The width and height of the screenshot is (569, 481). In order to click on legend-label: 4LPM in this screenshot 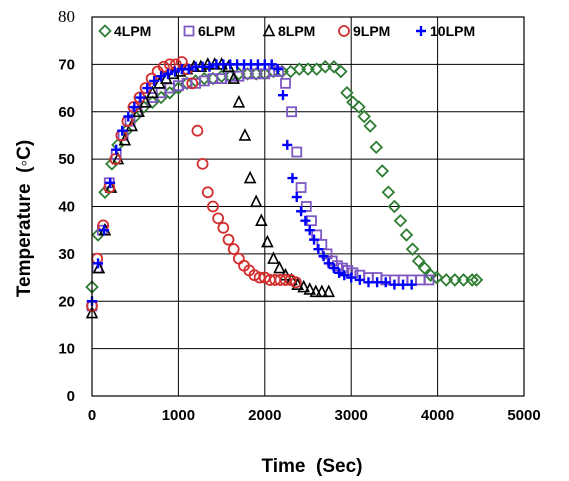, I will do `click(132, 31)`.